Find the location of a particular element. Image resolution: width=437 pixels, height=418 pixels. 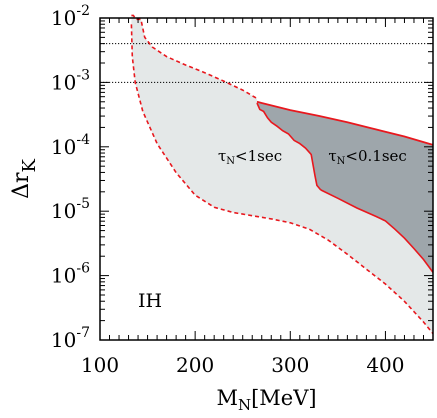

x-tick-label: 200 is located at coordinates (195, 365).